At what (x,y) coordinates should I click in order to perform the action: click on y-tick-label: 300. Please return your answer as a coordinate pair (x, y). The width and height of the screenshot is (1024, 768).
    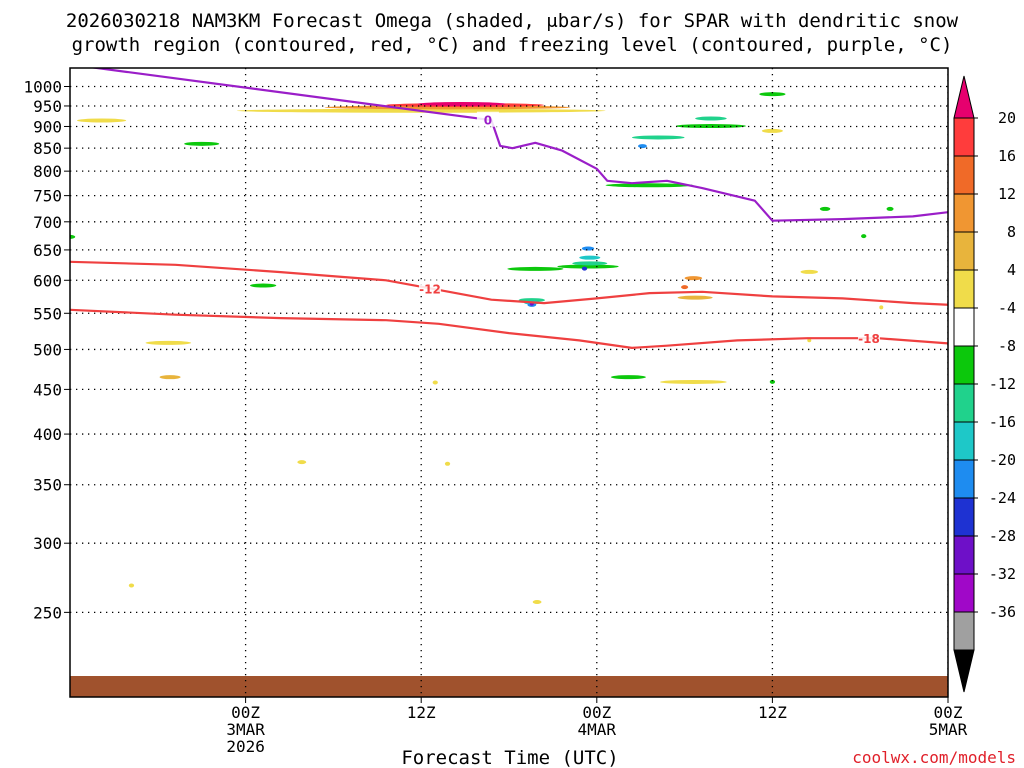
    Looking at the image, I should click on (47, 543).